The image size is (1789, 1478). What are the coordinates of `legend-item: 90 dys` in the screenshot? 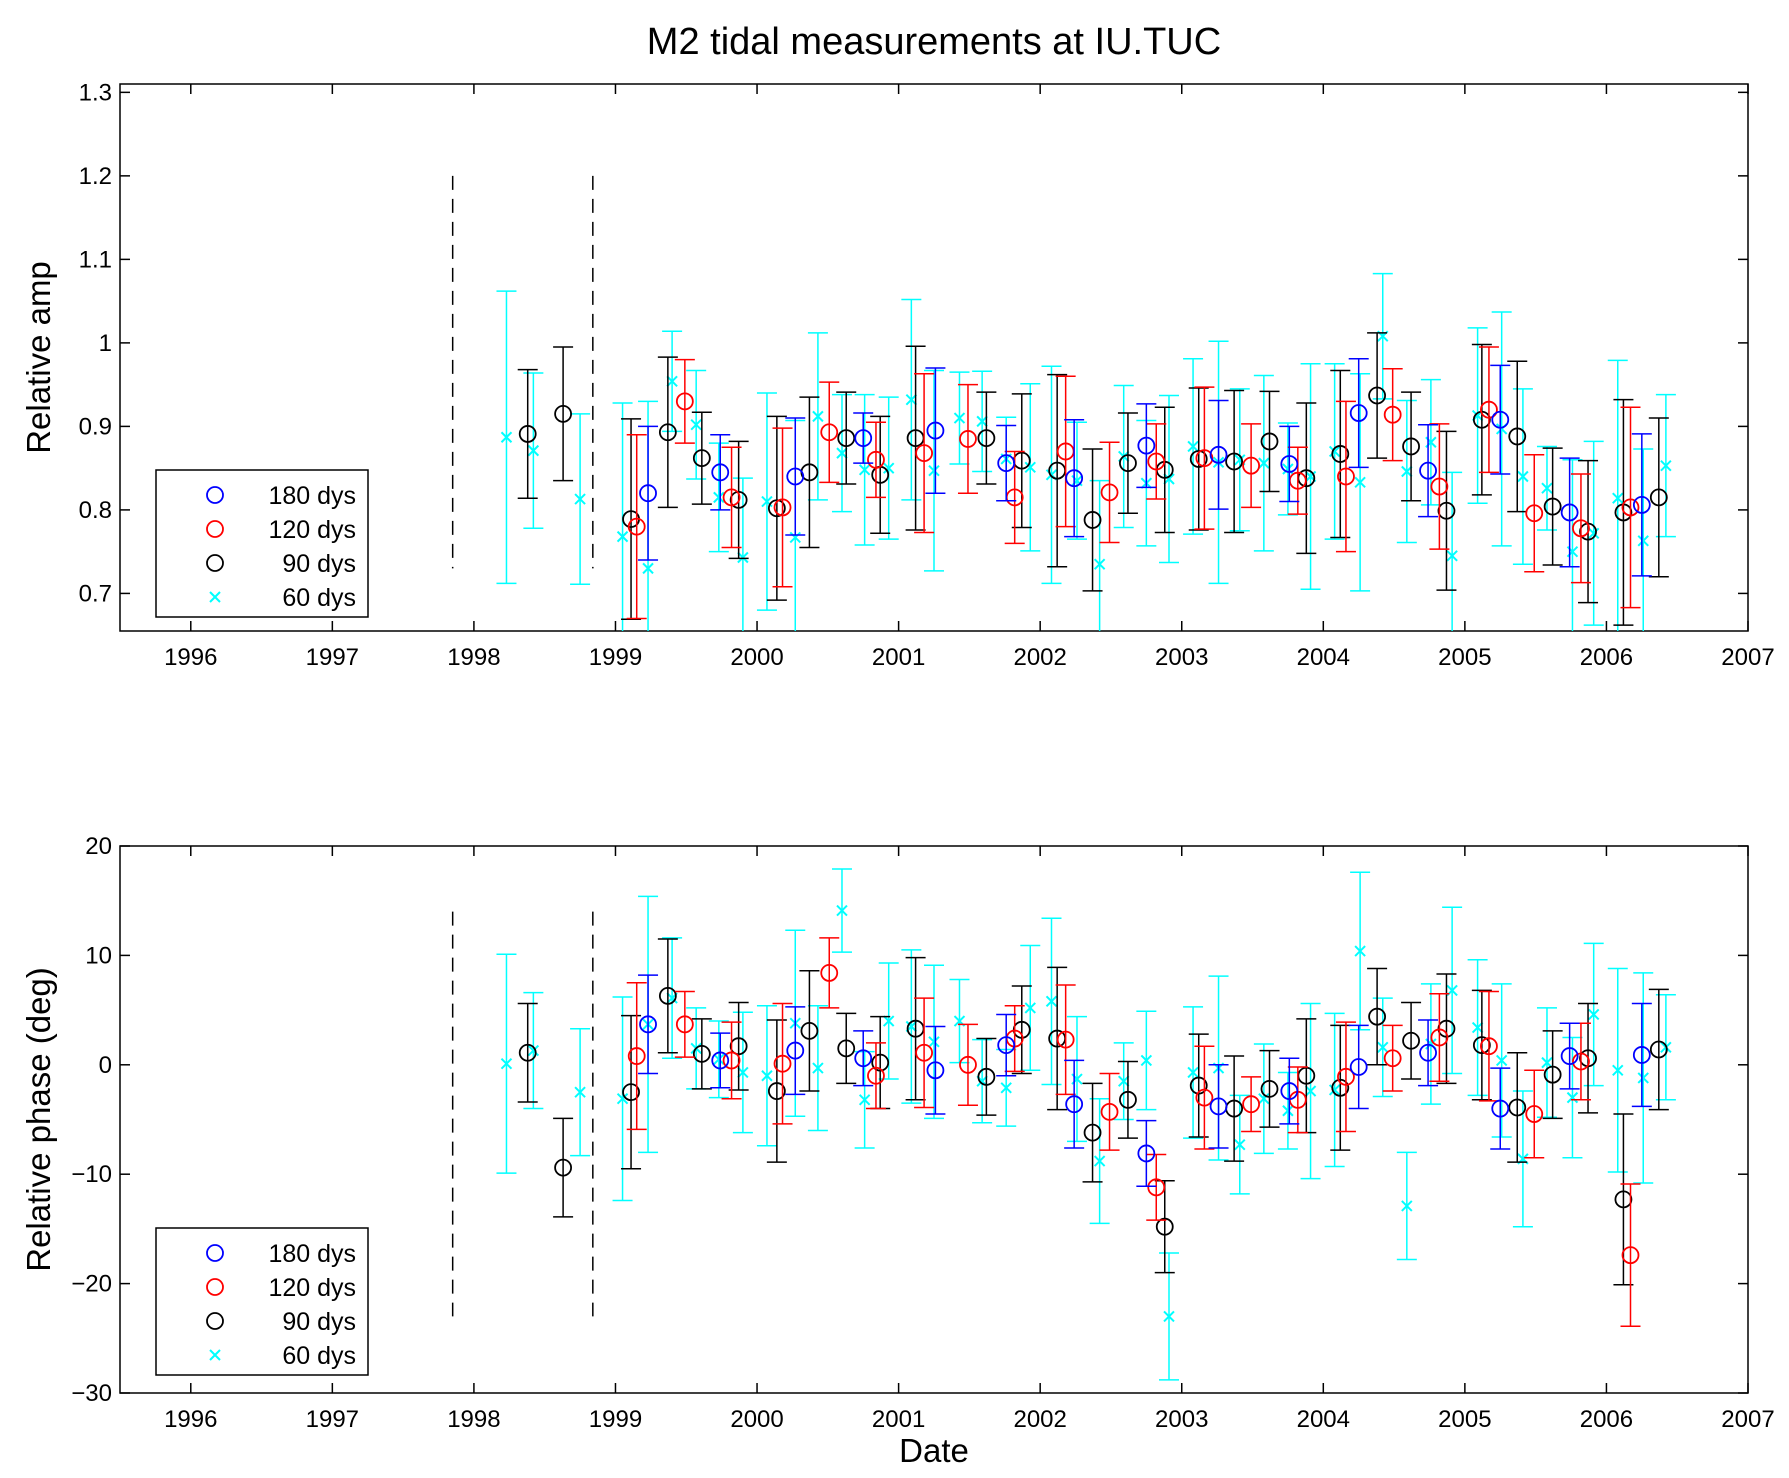 It's located at (281, 564).